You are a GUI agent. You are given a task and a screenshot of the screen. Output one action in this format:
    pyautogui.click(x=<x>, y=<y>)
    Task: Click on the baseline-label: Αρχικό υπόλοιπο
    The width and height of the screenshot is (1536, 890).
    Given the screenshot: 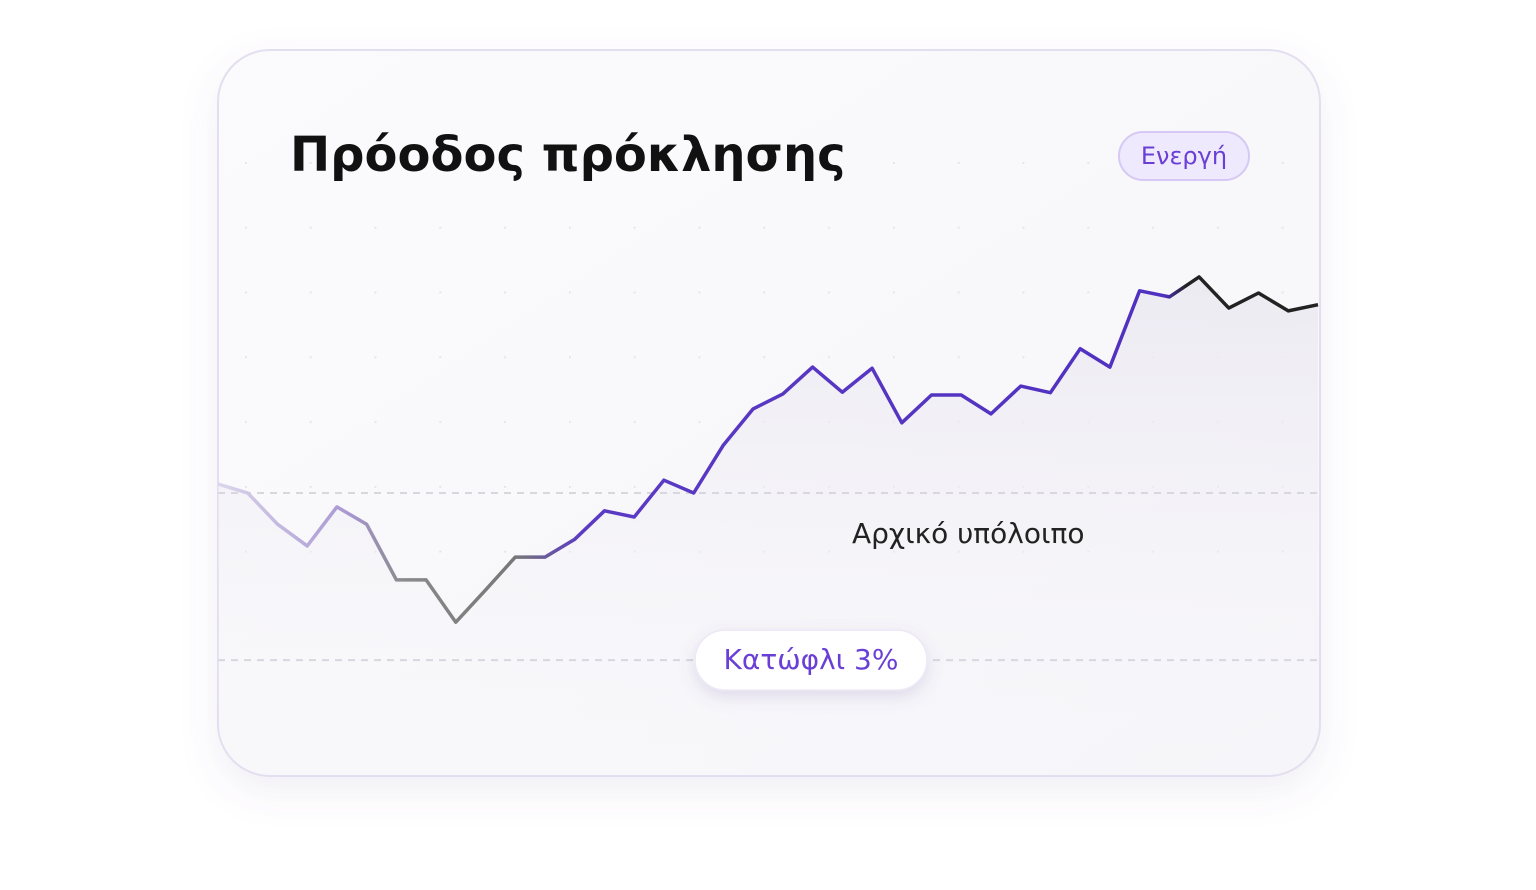 What is the action you would take?
    pyautogui.click(x=968, y=533)
    